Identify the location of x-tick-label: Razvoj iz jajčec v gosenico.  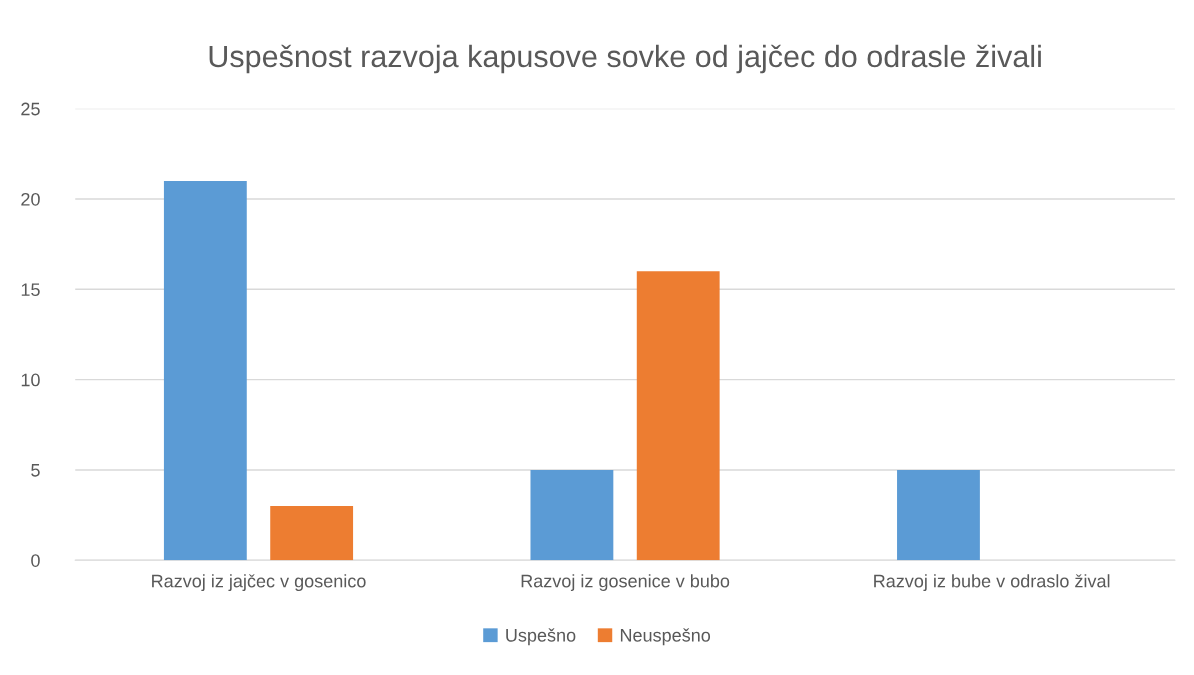
(259, 583).